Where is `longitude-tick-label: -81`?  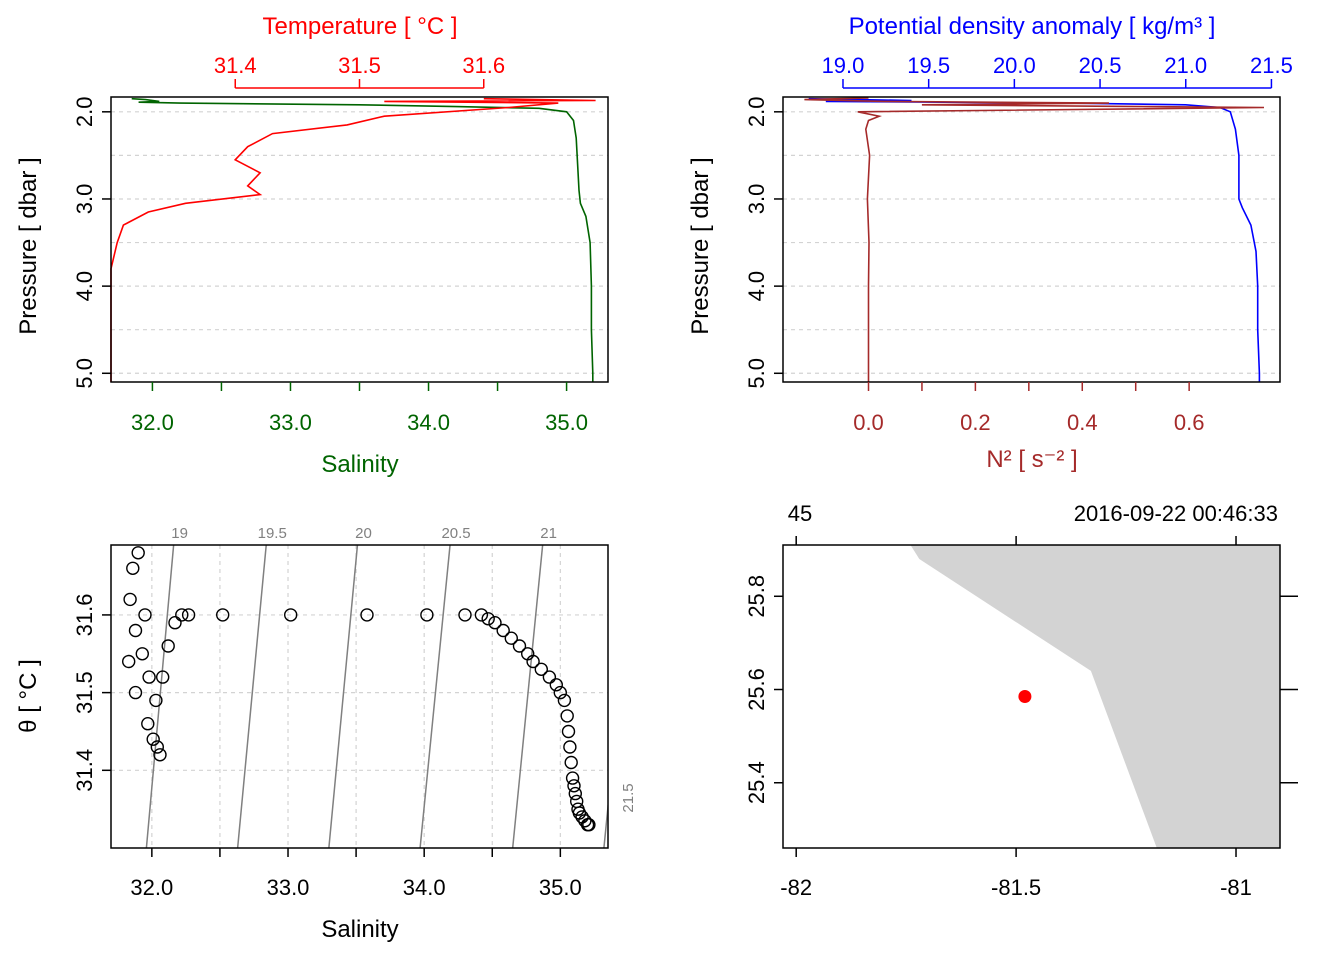 longitude-tick-label: -81 is located at coordinates (1236, 887).